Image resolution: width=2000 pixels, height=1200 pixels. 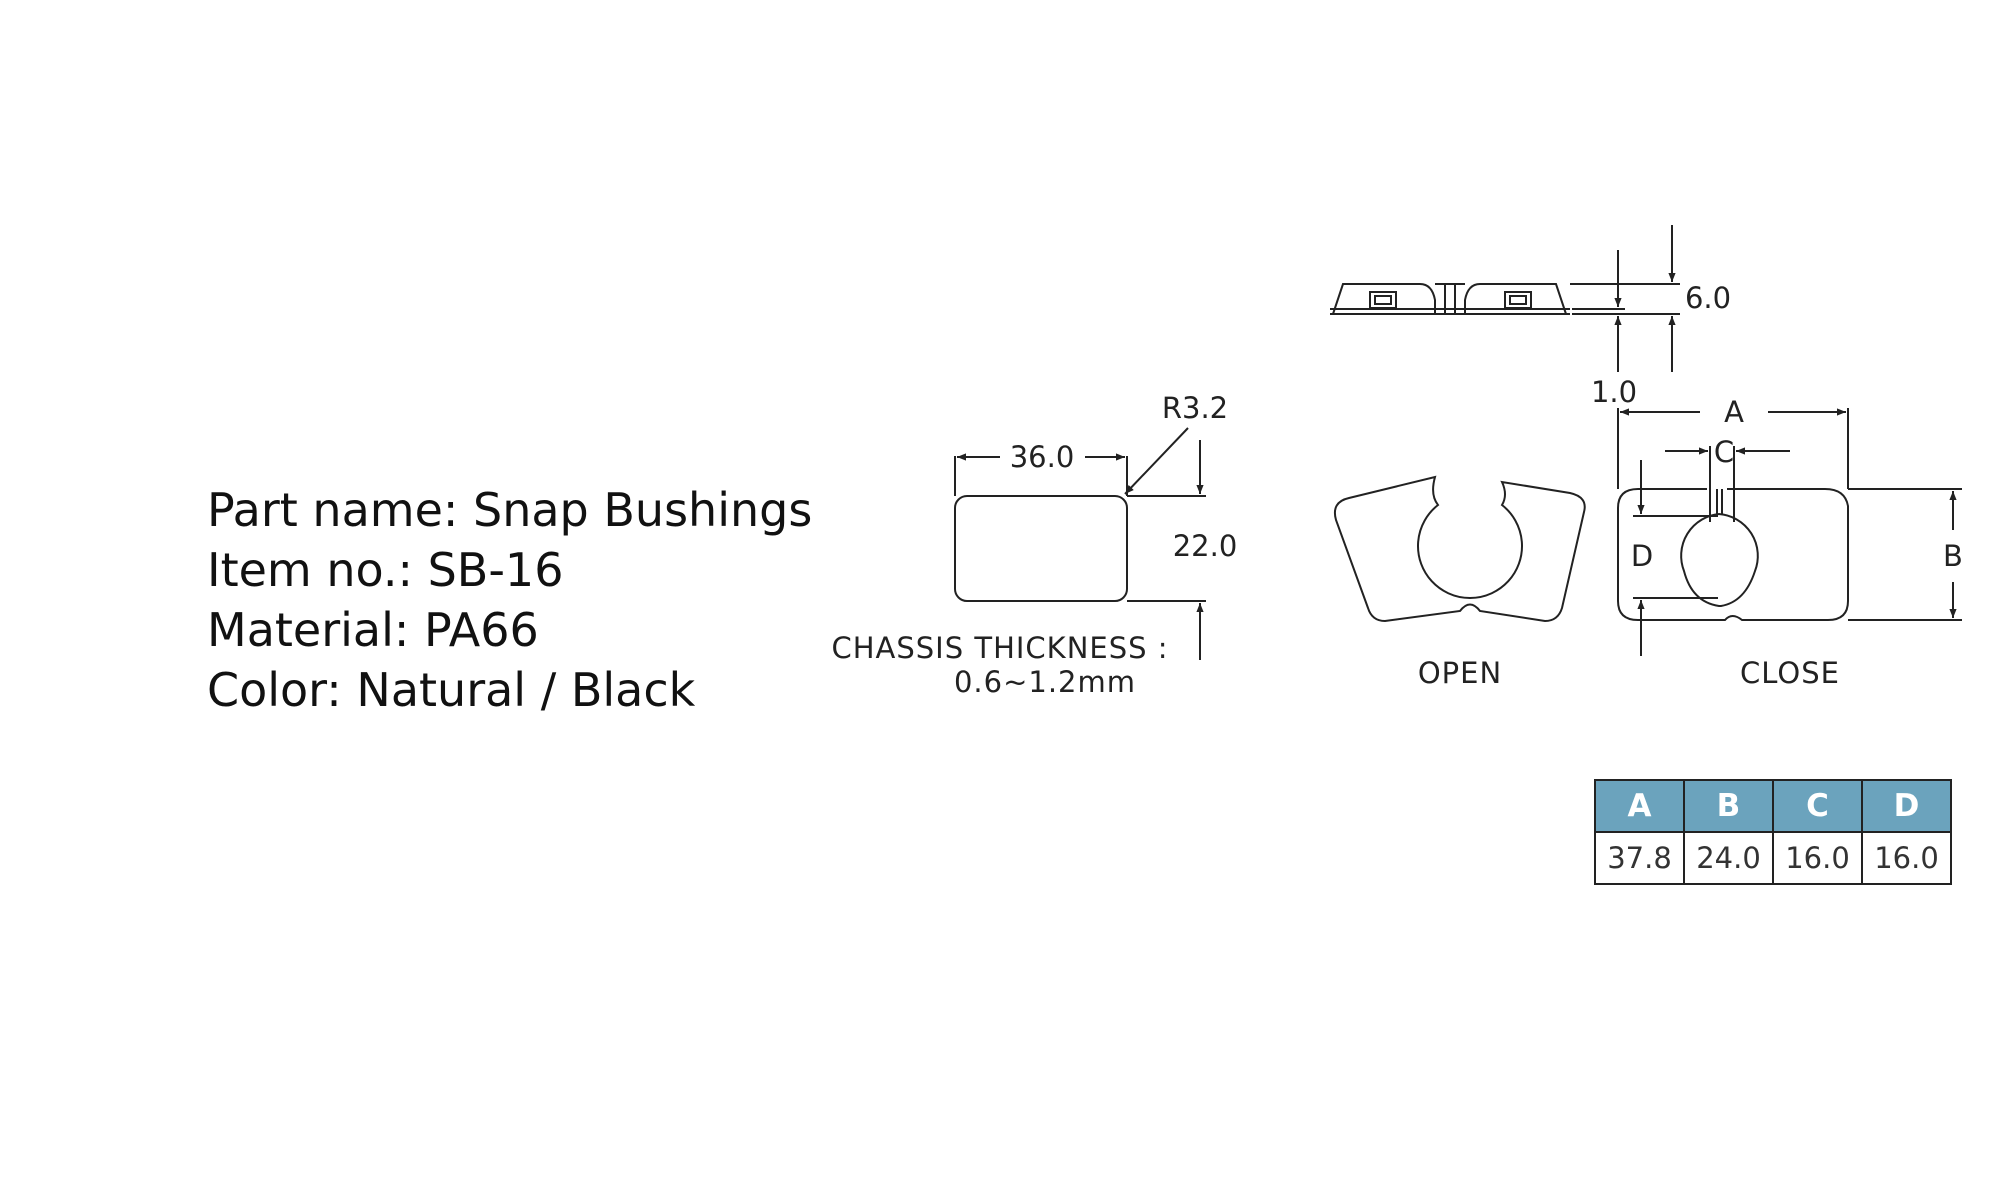 I want to click on flange-dimension: 1.0, so click(x=1614, y=392).